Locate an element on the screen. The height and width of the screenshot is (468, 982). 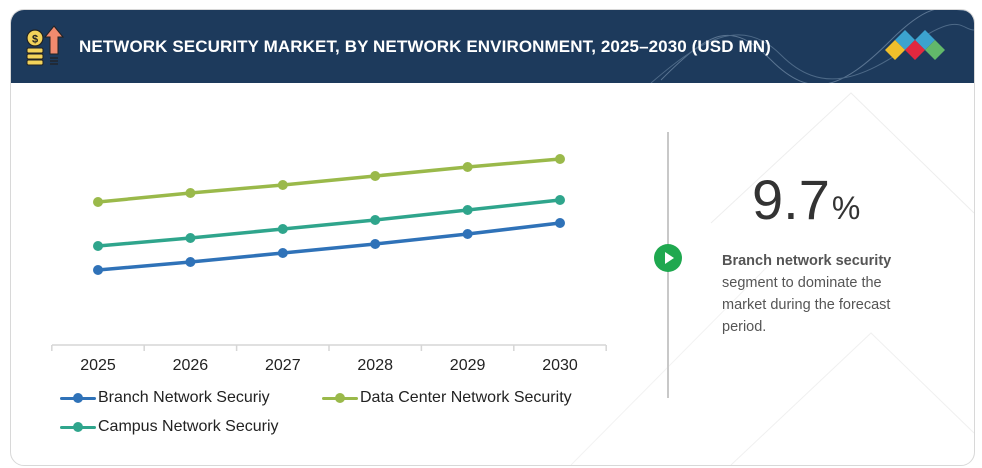
series-branch-network-securiy is located at coordinates (329, 246).